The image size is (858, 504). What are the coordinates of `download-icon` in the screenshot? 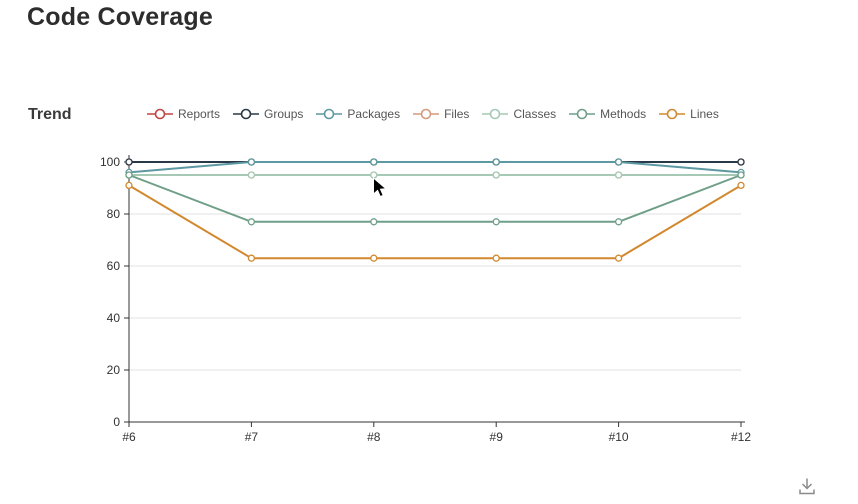 It's located at (807, 486).